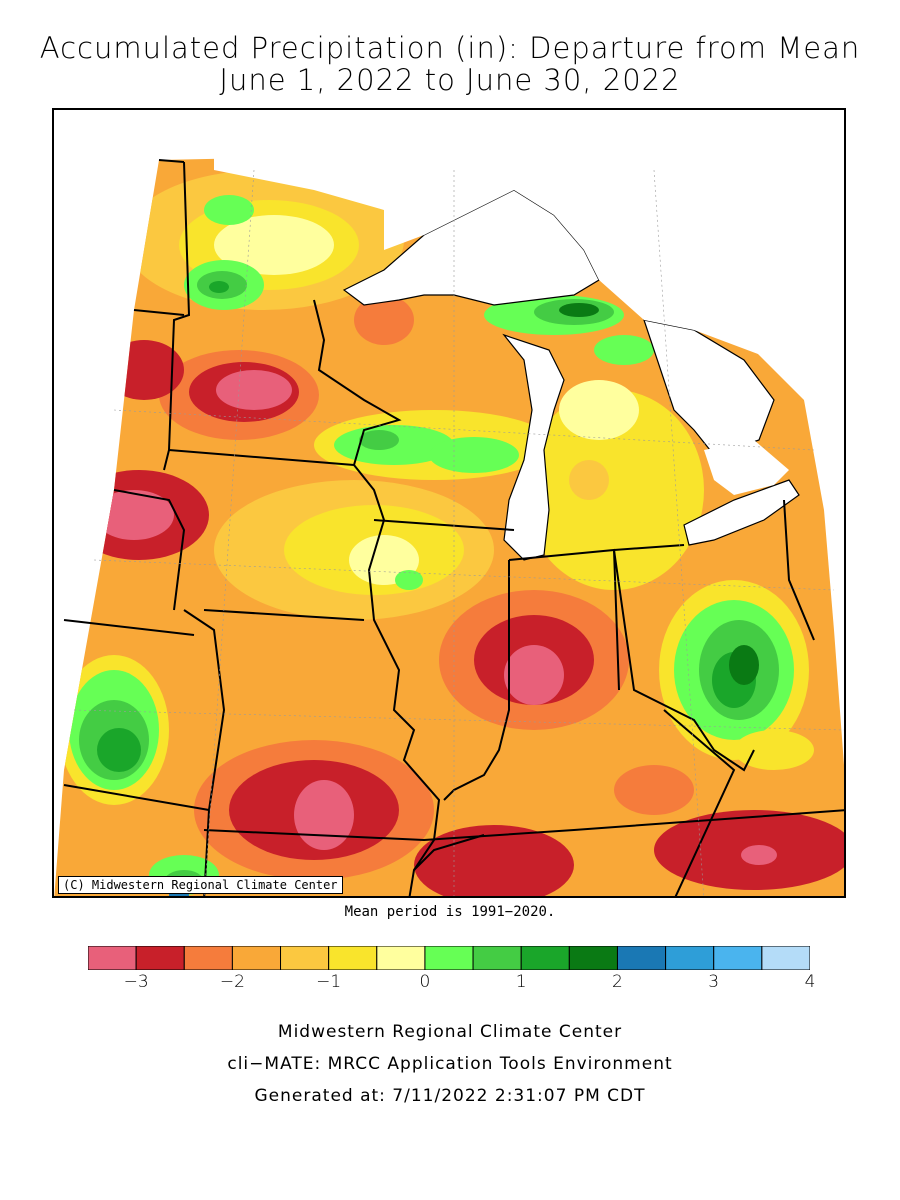 This screenshot has height=1200, width=900. Describe the element at coordinates (232, 982) in the screenshot. I see `legend-tick-label: −2` at that location.